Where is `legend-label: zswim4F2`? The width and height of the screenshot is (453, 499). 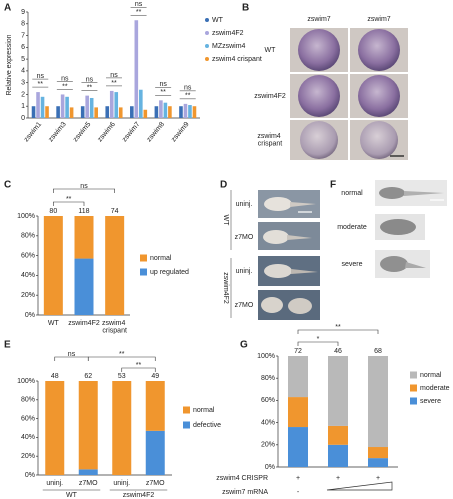
legend-label: zswim4F2 is located at coordinates (228, 33).